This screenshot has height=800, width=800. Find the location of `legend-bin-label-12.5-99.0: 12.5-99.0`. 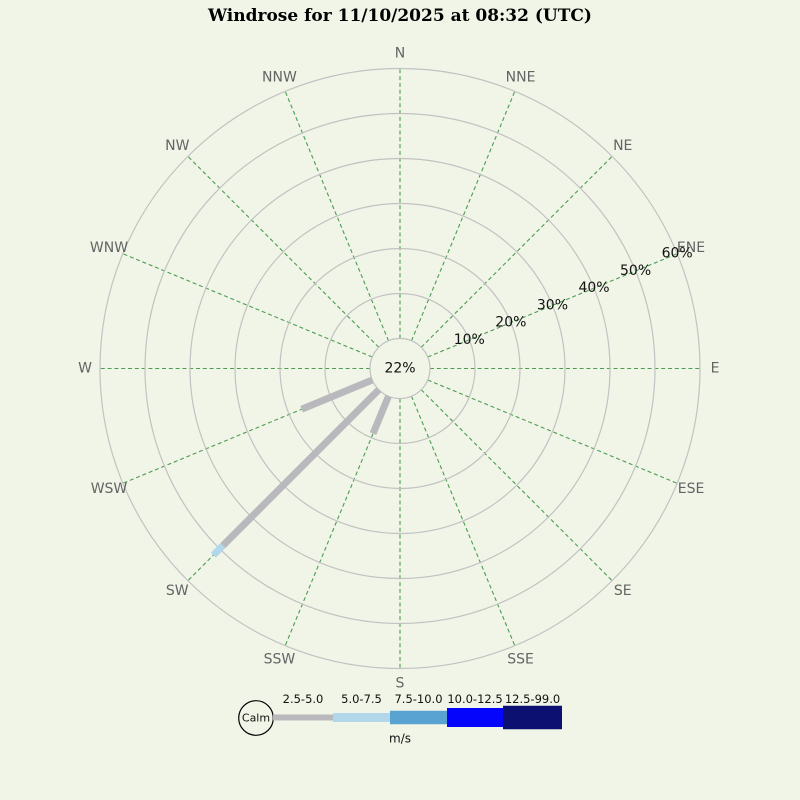

legend-bin-label-12.5-99.0: 12.5-99.0 is located at coordinates (532, 699).